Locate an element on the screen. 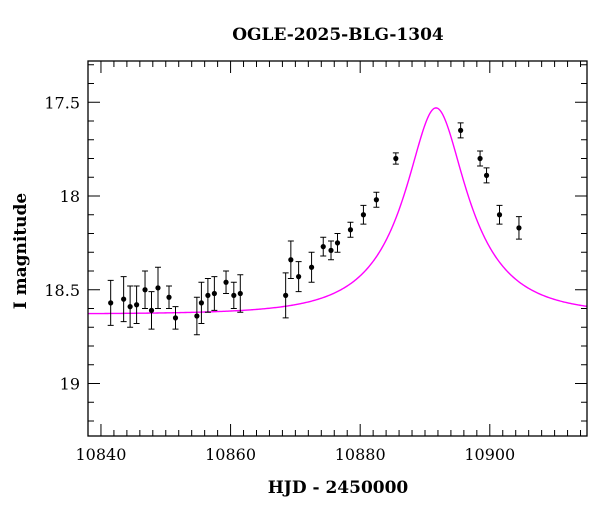  x-tick-label: 10860 is located at coordinates (230, 454).